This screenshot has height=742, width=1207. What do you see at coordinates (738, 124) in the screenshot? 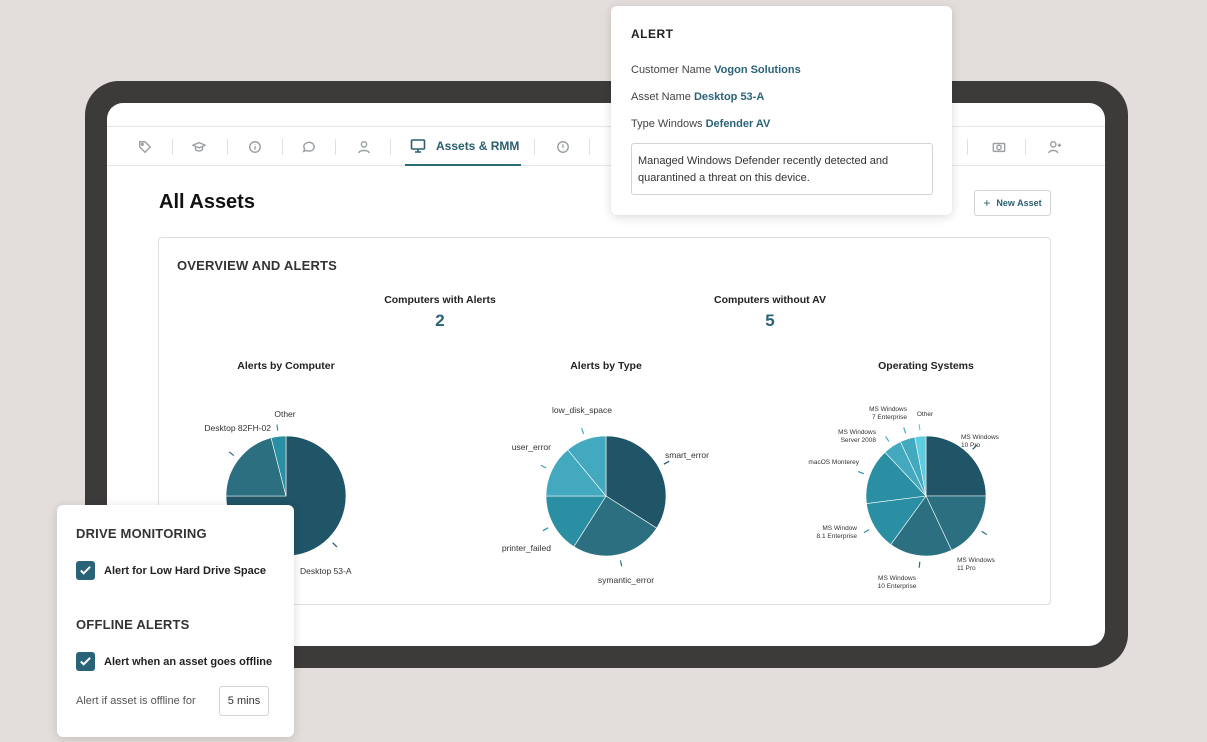
I see `alert-type-value: Defender AV` at bounding box center [738, 124].